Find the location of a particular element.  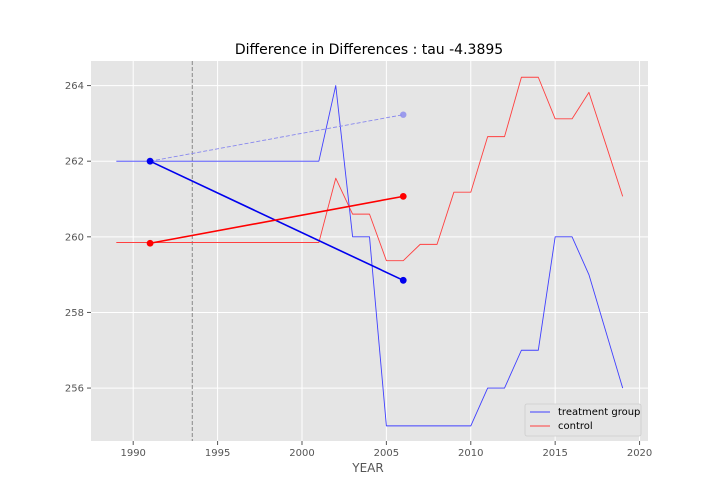

legend: treatment group control is located at coordinates (583, 420).